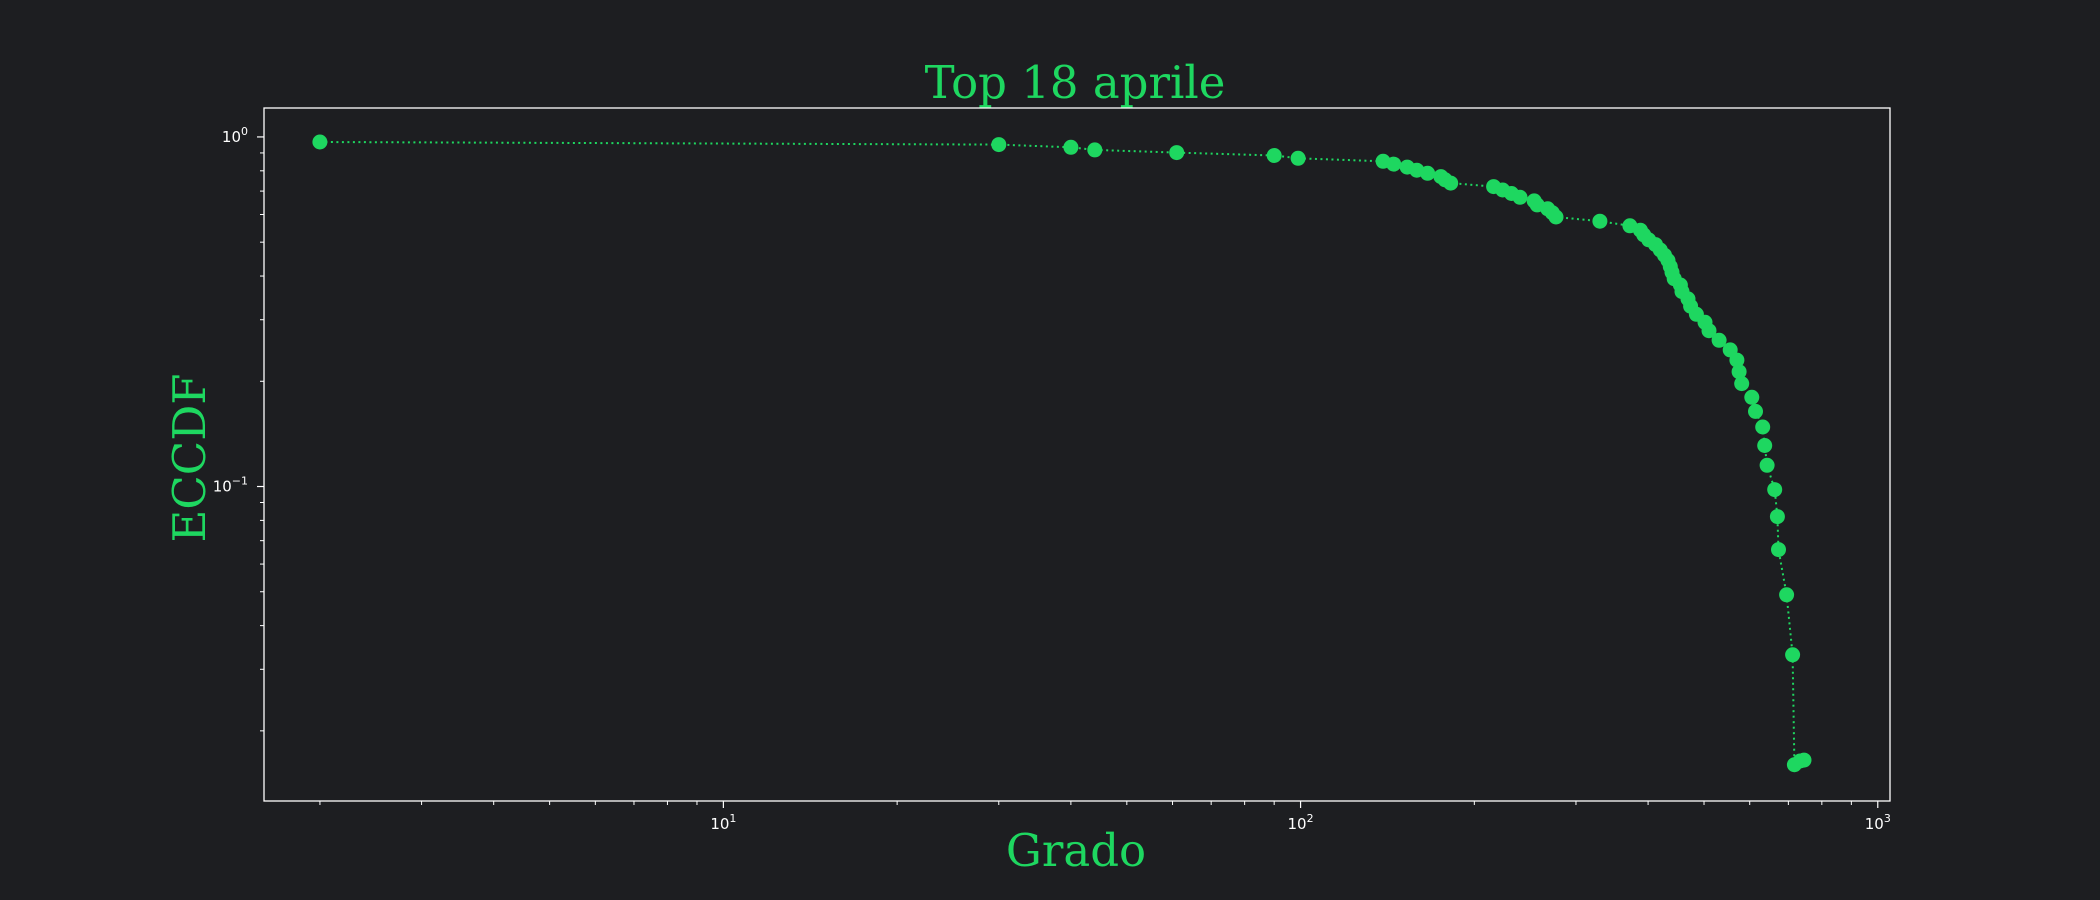 This screenshot has width=2100, height=900. I want to click on x-tick-label: 10³, so click(1878, 822).